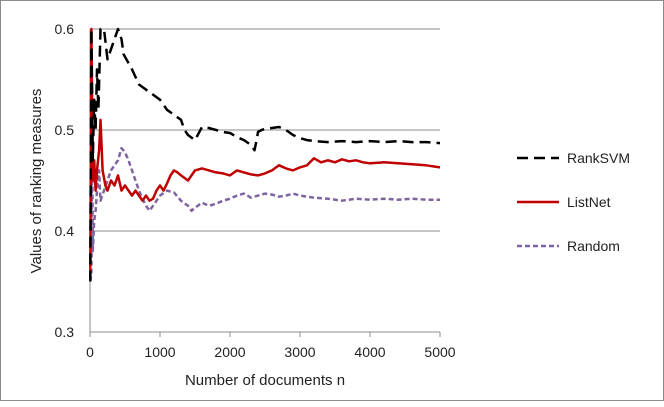 The height and width of the screenshot is (407, 664). I want to click on legend-label-ranksvm: RankSVM, so click(598, 158).